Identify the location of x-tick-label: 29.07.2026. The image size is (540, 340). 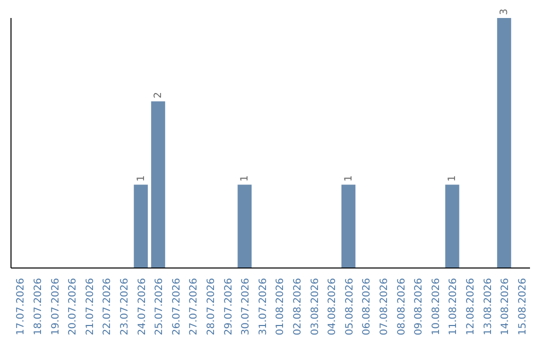
(228, 307).